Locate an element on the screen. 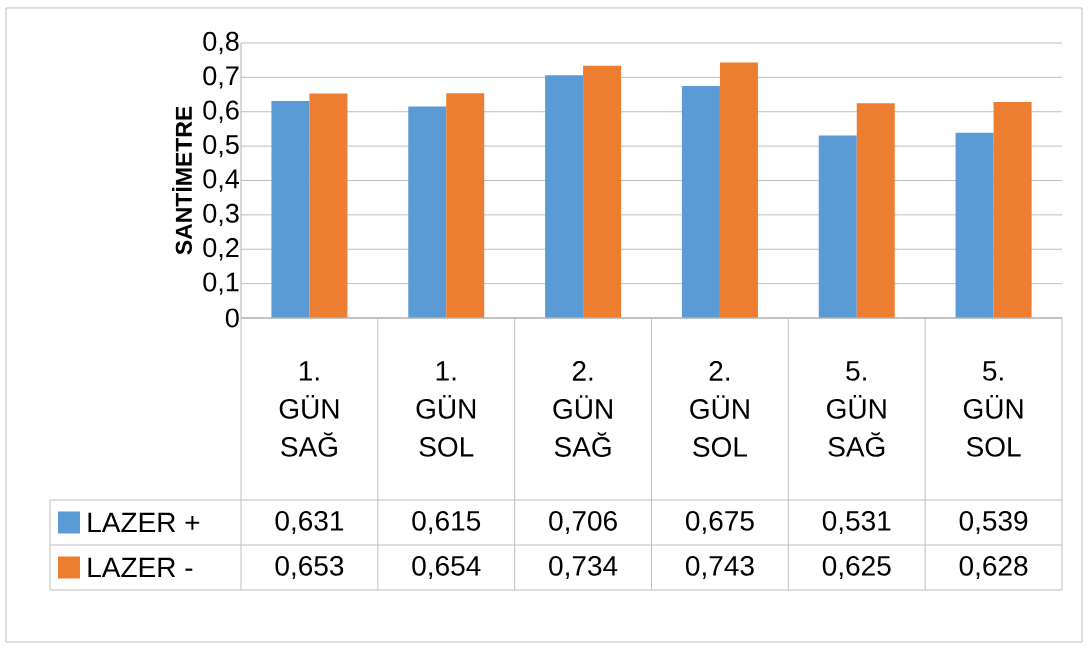 This screenshot has width=1088, height=650. data-label: 0,625 is located at coordinates (856, 567).